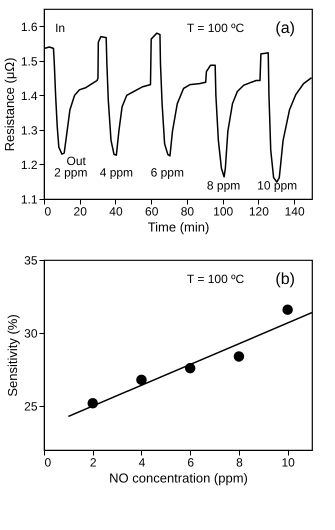 Image resolution: width=335 pixels, height=530 pixels. What do you see at coordinates (223, 185) in the screenshot?
I see `annotation: 8 ppm` at bounding box center [223, 185].